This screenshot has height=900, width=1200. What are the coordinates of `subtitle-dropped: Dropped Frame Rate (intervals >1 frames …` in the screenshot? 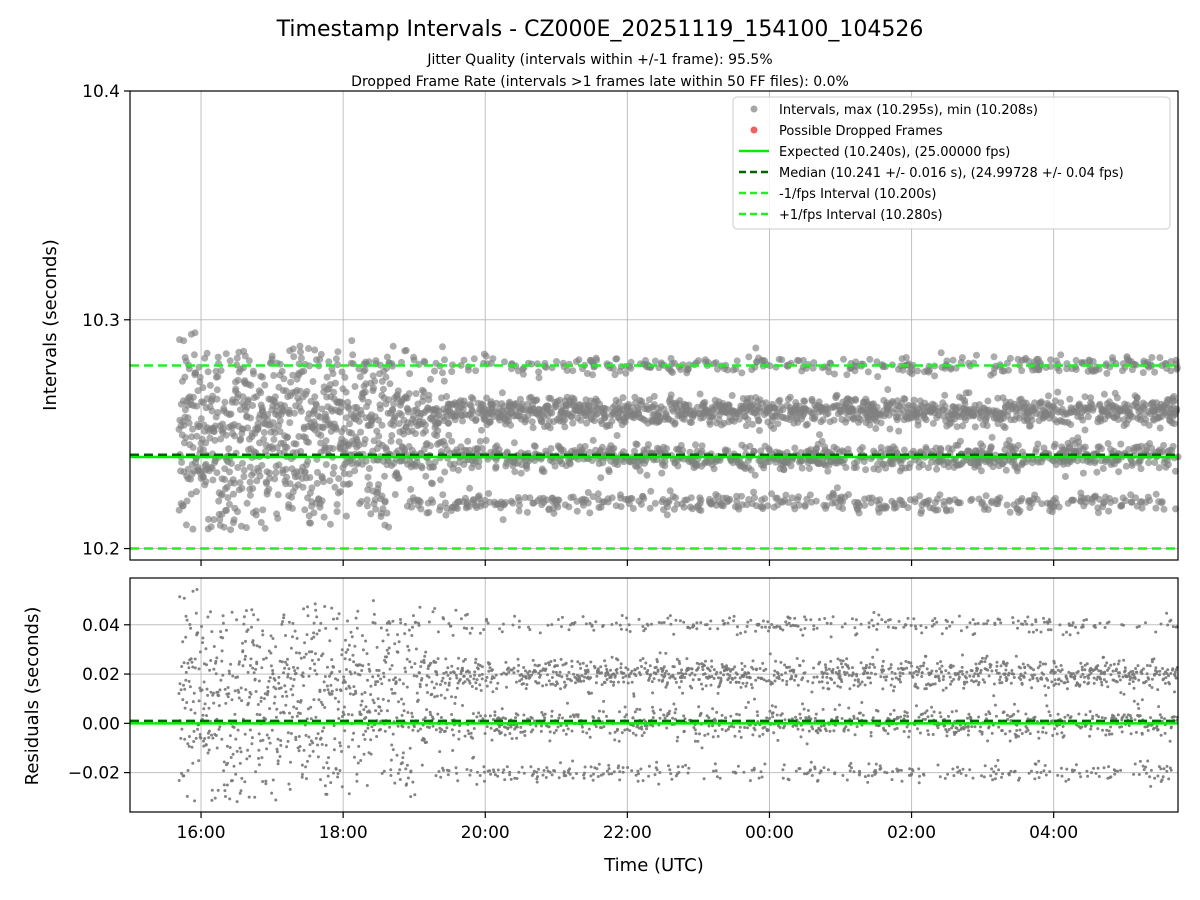 It's located at (600, 82).